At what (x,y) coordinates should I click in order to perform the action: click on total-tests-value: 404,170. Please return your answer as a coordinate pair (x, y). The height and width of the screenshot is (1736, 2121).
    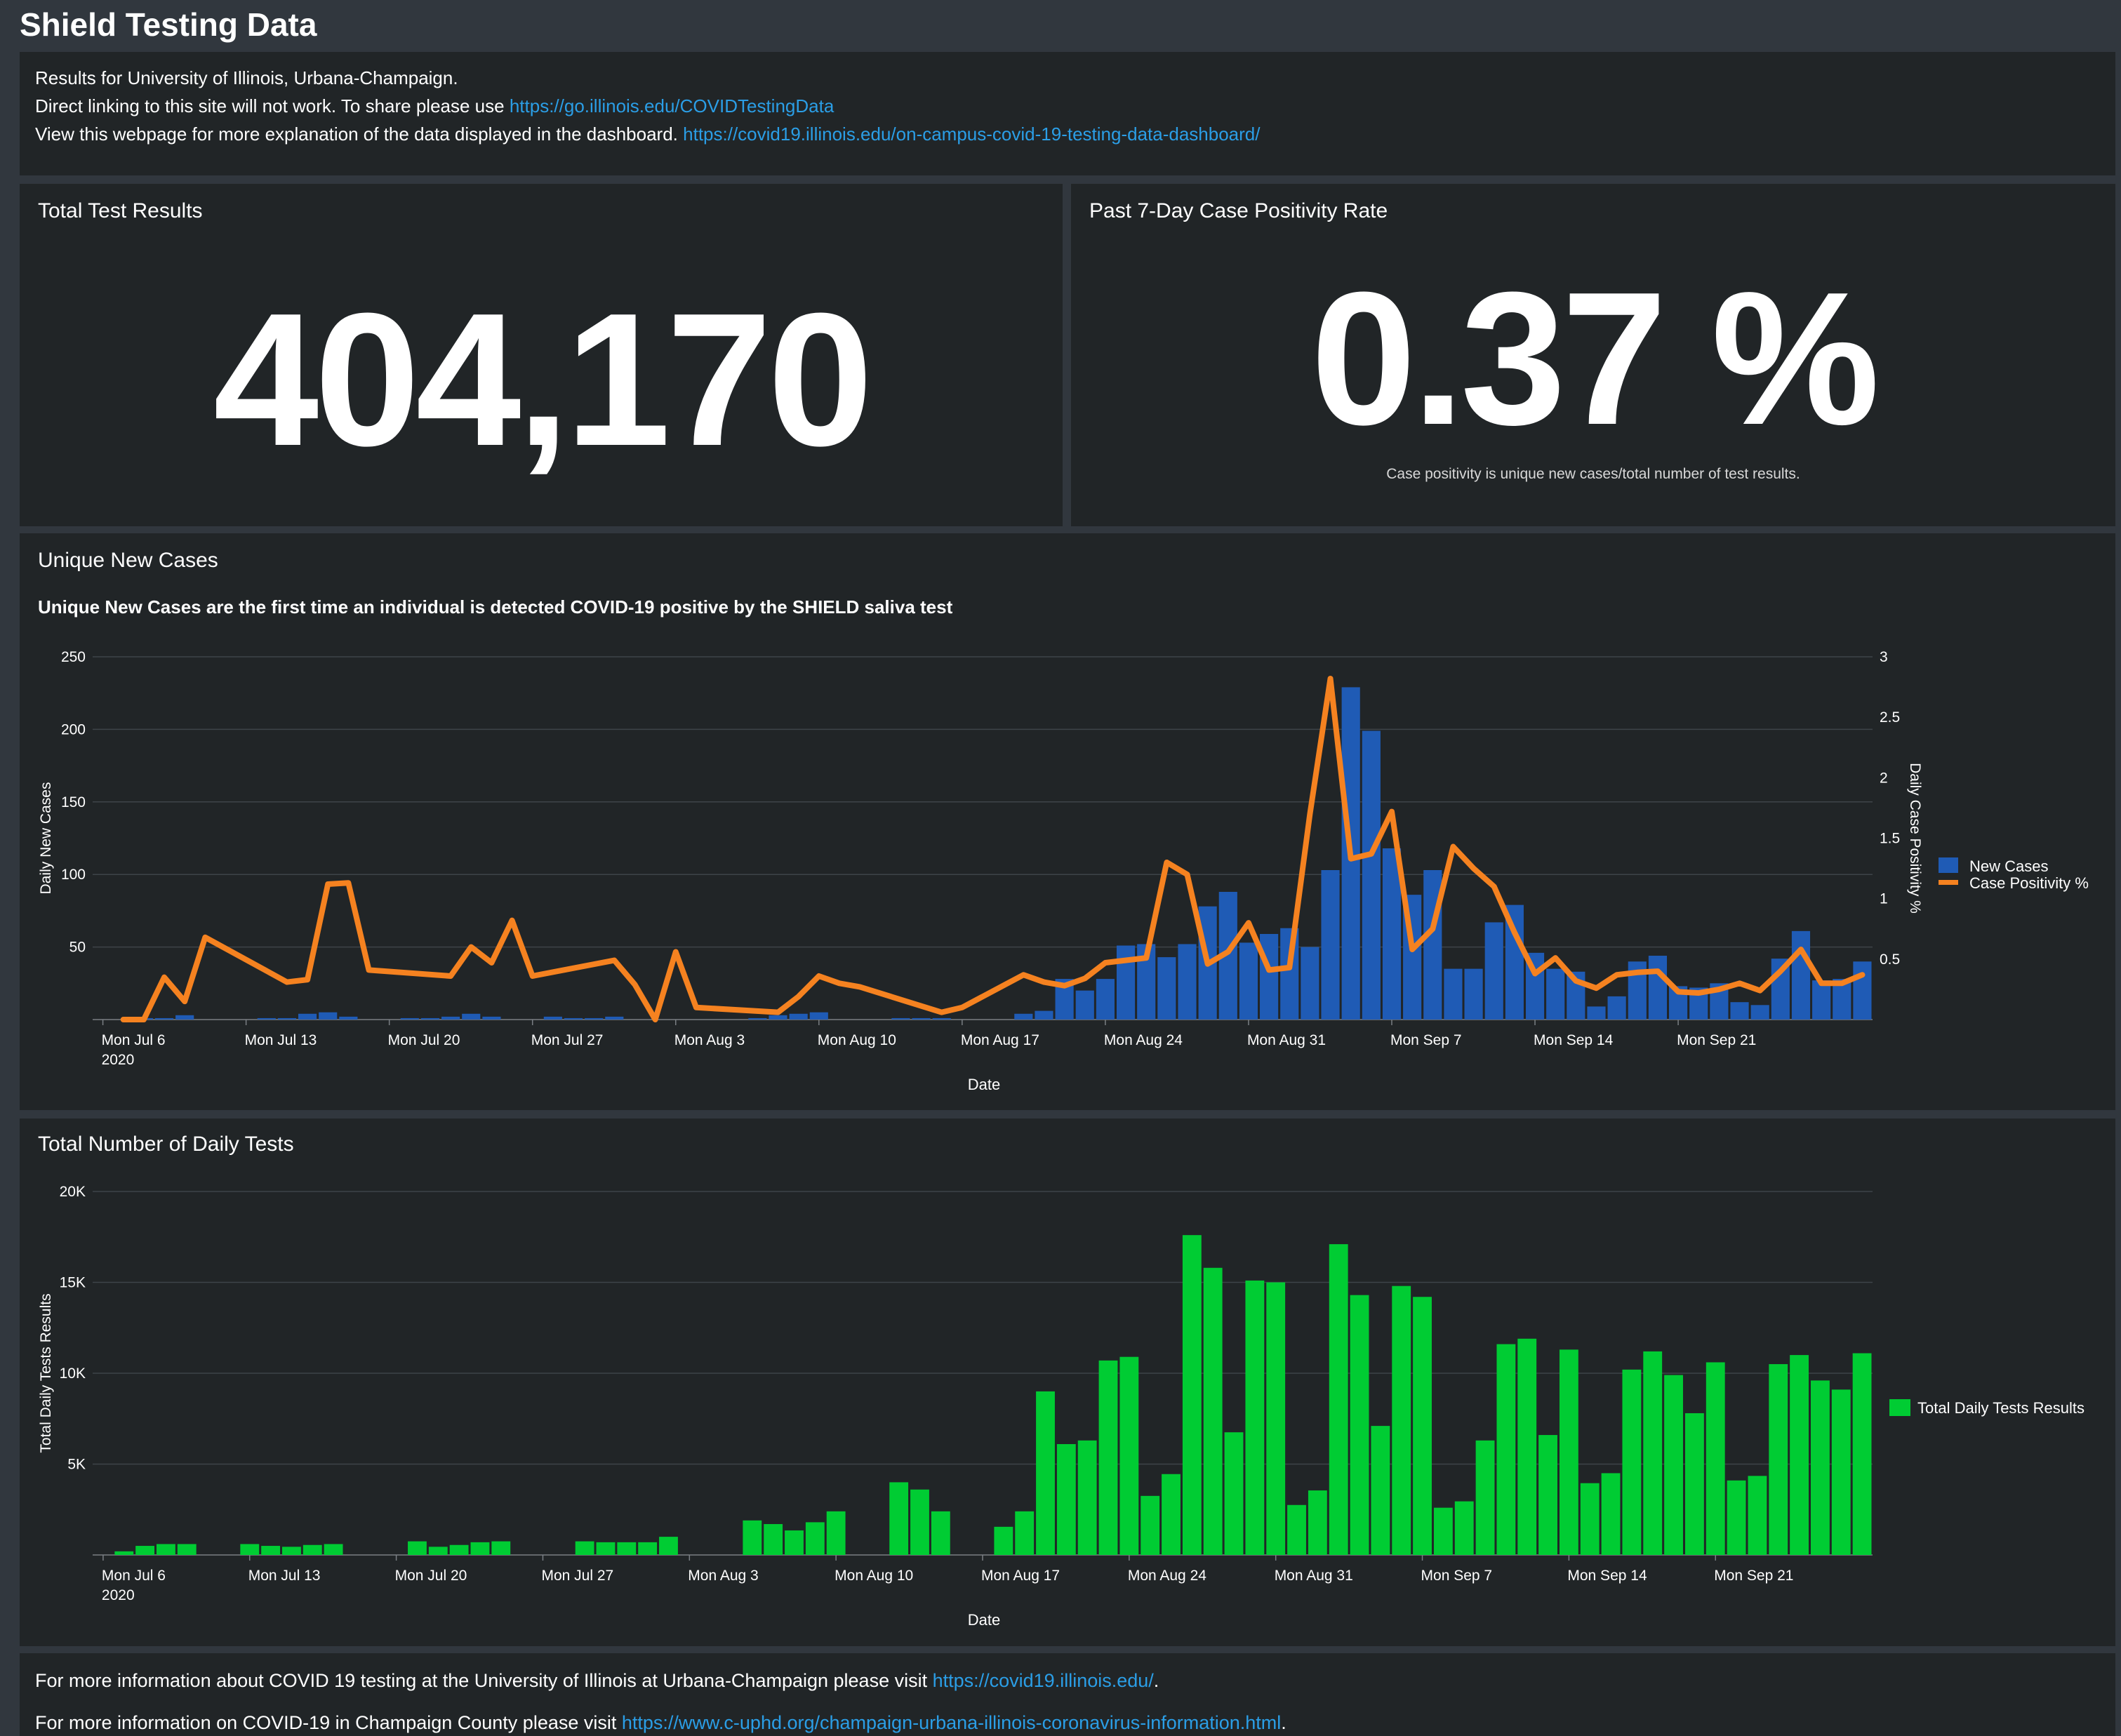
    Looking at the image, I should click on (543, 380).